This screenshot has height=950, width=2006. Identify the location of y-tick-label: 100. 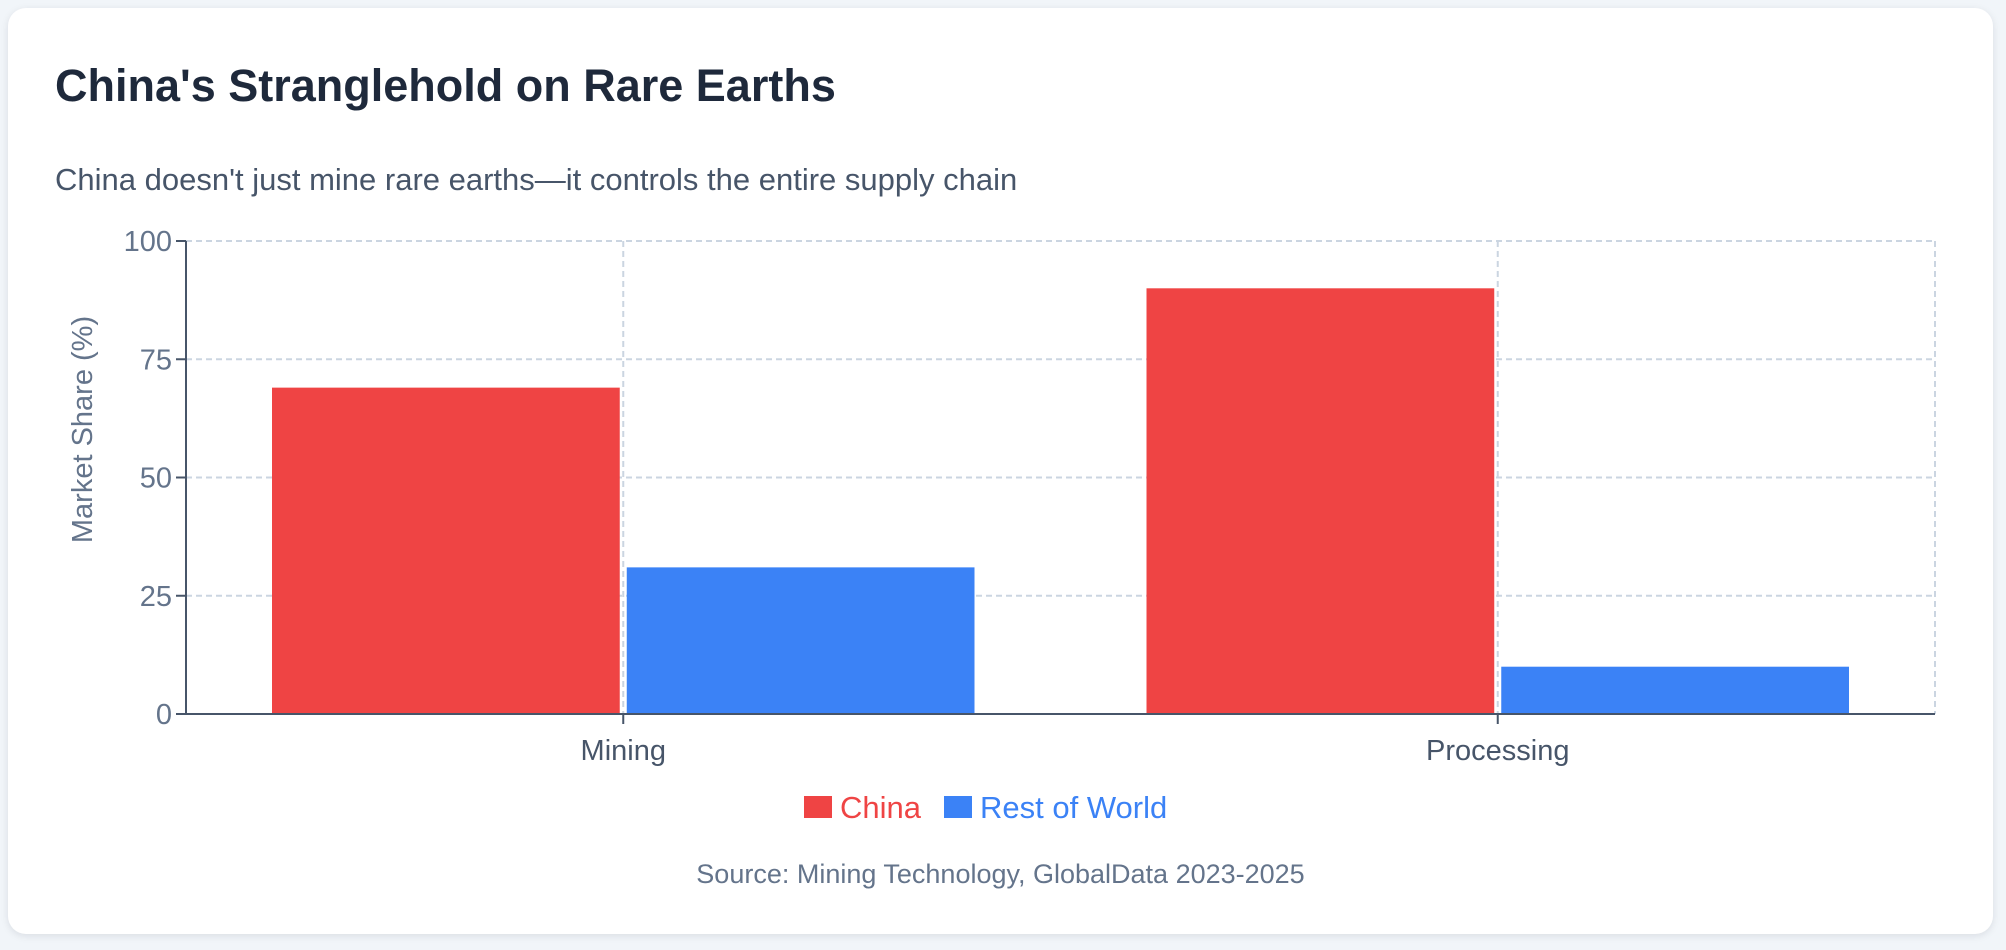
(148, 242).